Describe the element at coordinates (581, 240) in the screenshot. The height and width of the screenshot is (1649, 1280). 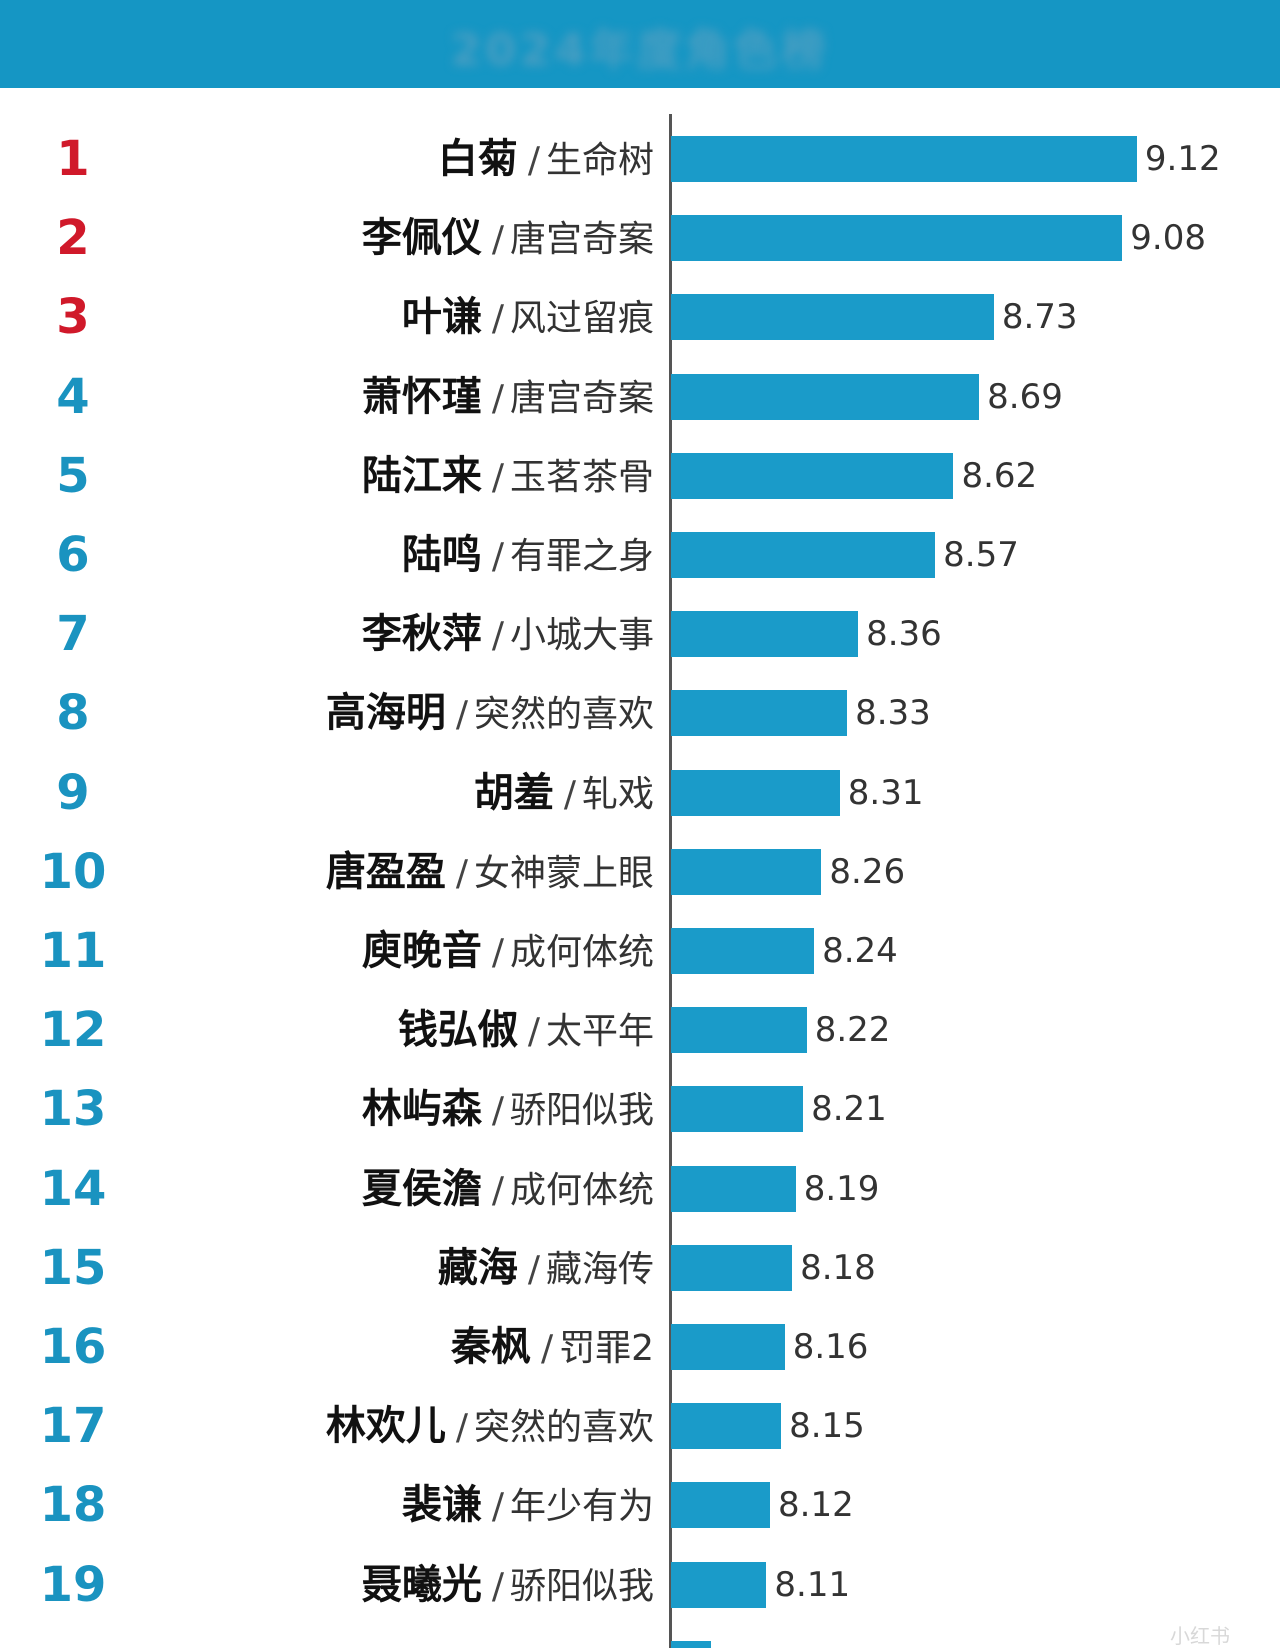
I see `drama-title: 唐宫奇案` at that location.